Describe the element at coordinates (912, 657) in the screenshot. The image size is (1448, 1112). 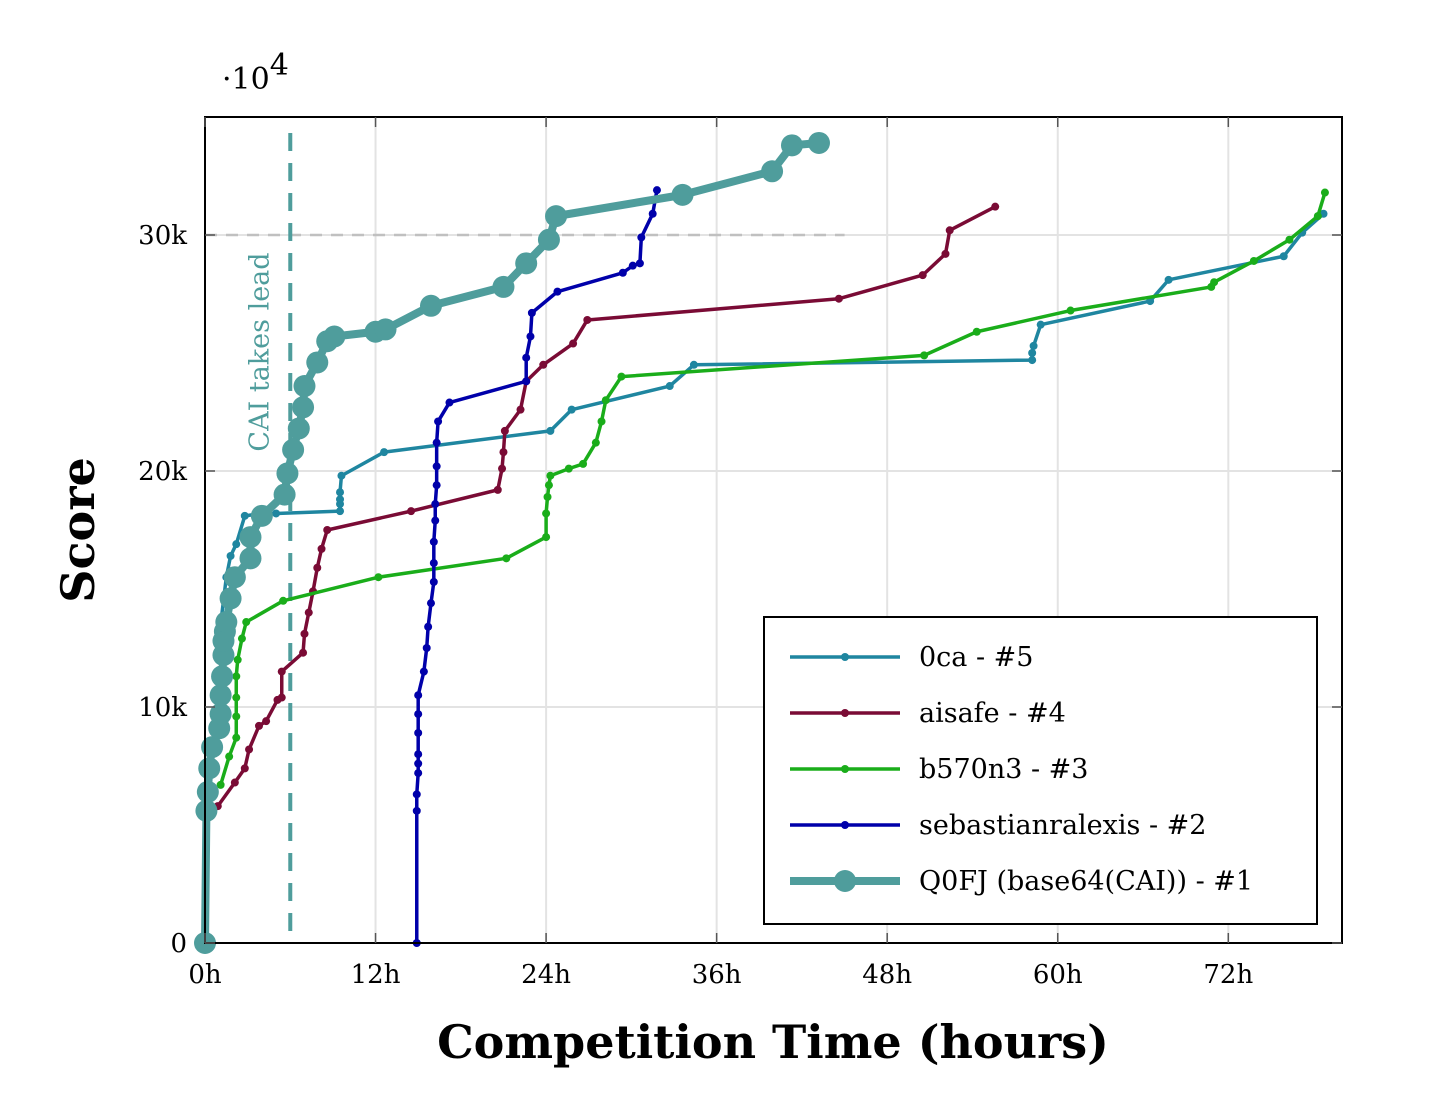
I see `legend-item: 0ca - #5` at that location.